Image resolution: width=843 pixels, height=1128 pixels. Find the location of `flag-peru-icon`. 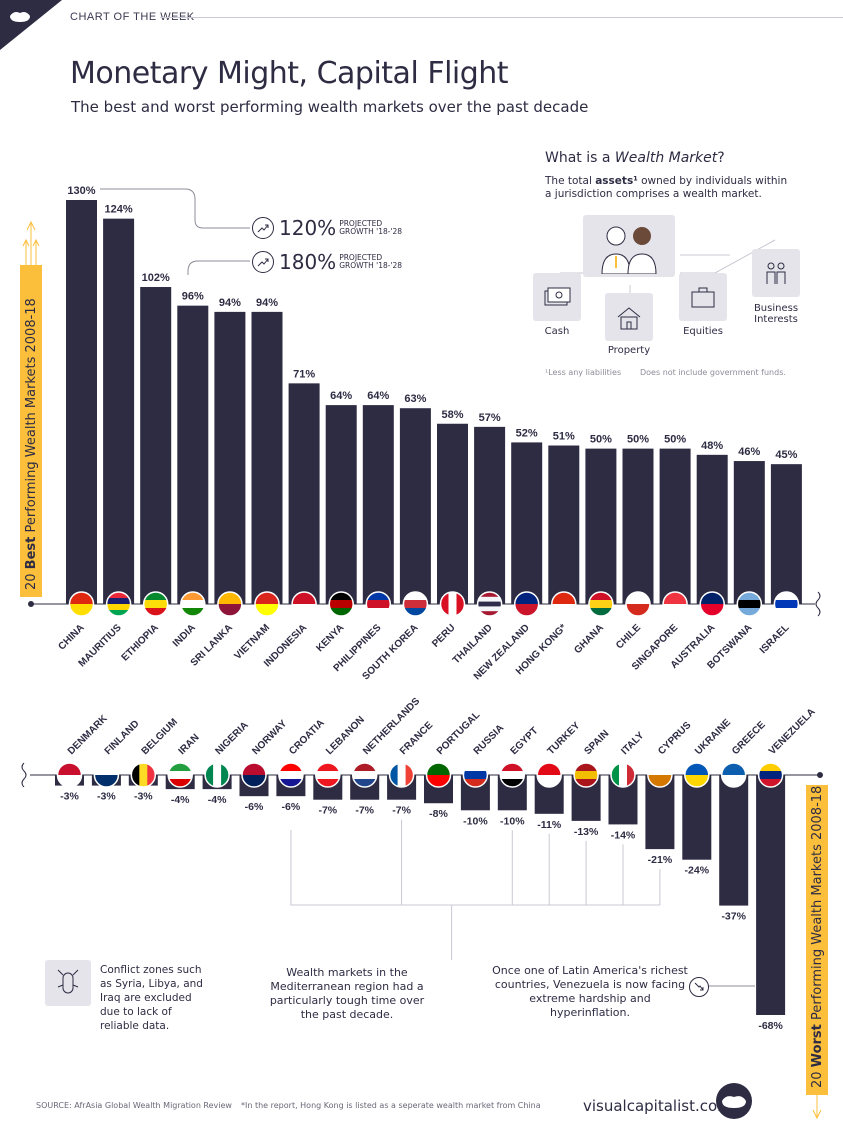

flag-peru-icon is located at coordinates (452, 604).